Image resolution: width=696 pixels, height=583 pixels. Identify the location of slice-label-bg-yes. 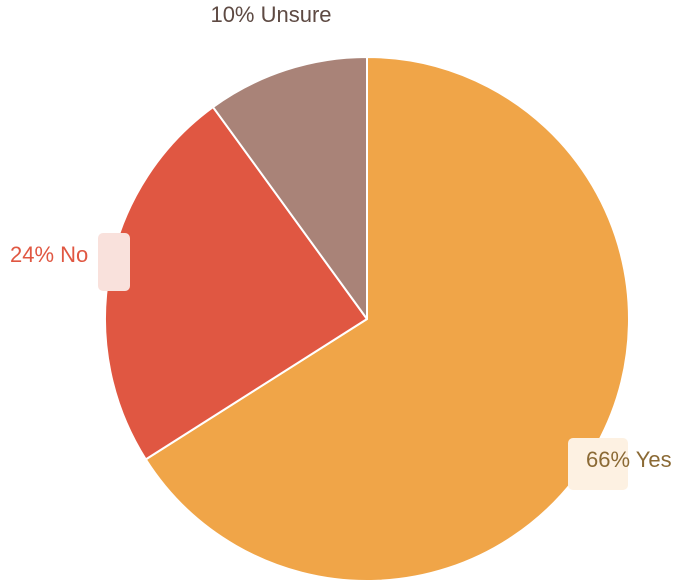
(598, 464).